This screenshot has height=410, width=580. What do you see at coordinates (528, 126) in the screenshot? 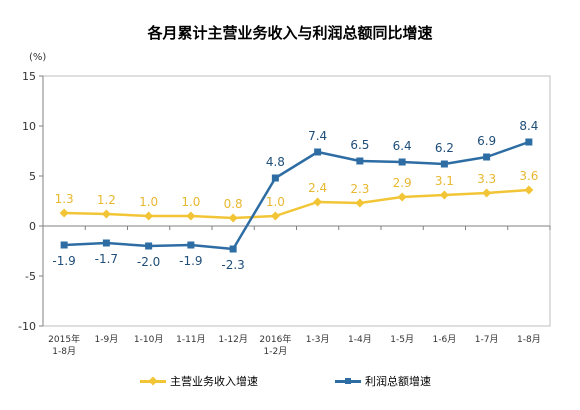
I see `data-label: 8.4` at bounding box center [528, 126].